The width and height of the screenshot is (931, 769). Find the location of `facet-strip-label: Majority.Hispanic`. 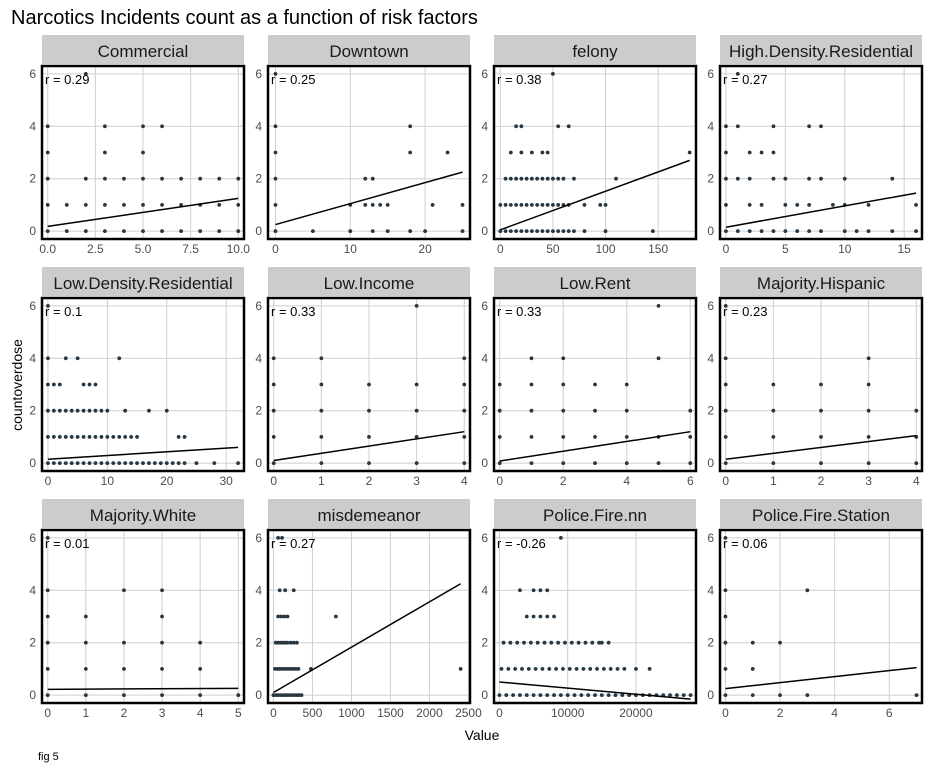

facet-strip-label: Majority.Hispanic is located at coordinates (821, 283).